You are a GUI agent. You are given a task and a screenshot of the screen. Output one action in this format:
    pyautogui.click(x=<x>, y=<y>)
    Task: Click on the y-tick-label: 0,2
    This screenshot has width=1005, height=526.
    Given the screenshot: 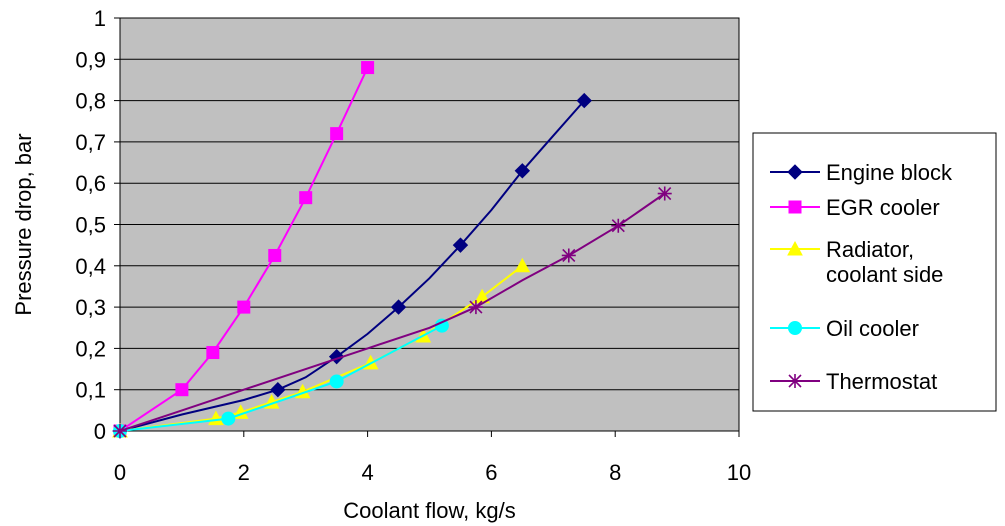 What is the action you would take?
    pyautogui.click(x=90, y=348)
    